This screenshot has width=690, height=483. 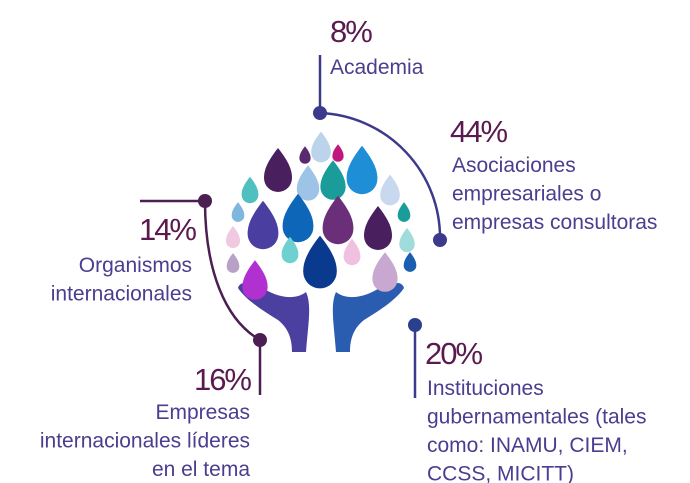 What do you see at coordinates (526, 194) in the screenshot?
I see `category-label: empresariales o` at bounding box center [526, 194].